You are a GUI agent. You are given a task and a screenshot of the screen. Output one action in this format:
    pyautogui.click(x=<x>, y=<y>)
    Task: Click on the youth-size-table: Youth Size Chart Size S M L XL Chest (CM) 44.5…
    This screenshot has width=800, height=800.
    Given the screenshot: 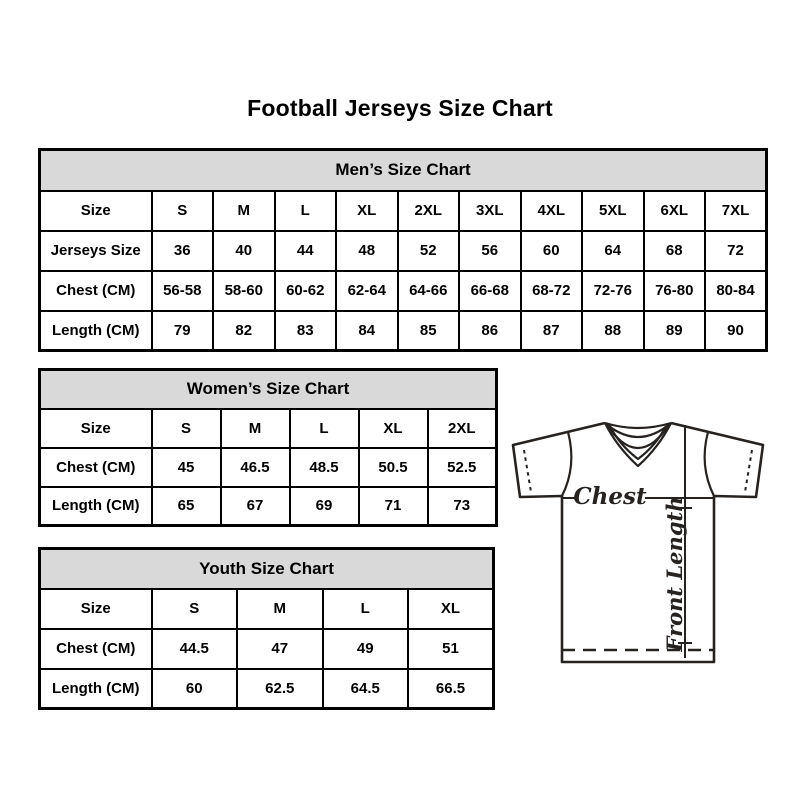 What is the action you would take?
    pyautogui.click(x=267, y=628)
    